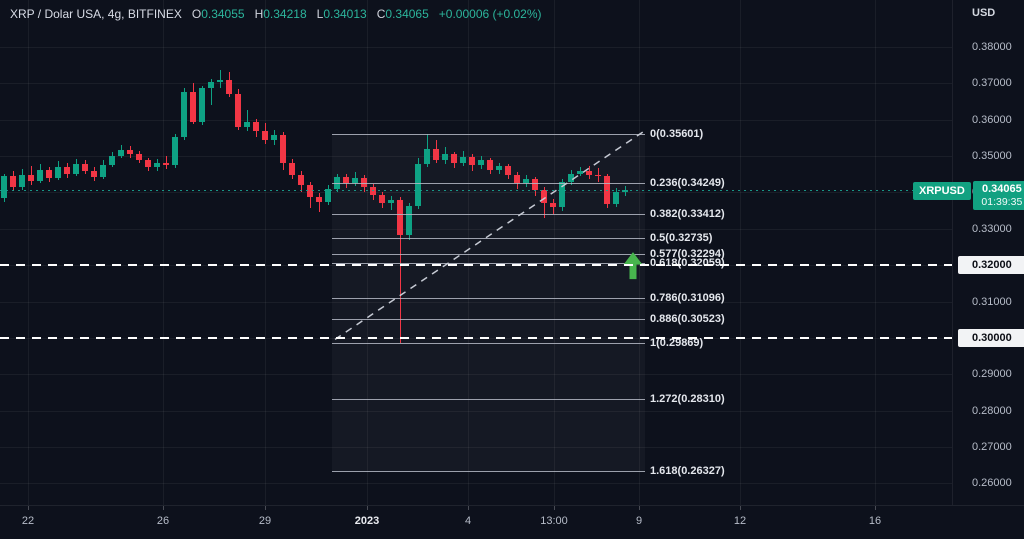 The width and height of the screenshot is (1024, 539). I want to click on close-label: C, so click(381, 14).